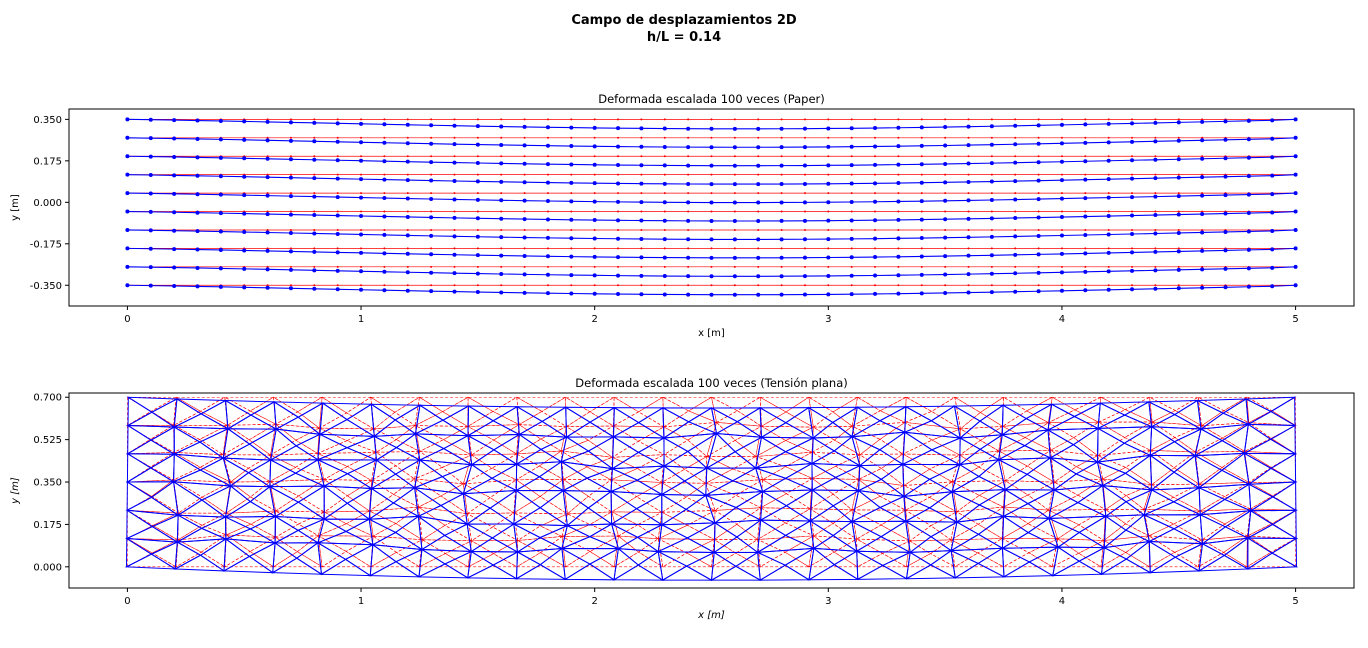 This screenshot has width=1368, height=648. I want to click on plot-paper-x-tick-label: 1, so click(361, 319).